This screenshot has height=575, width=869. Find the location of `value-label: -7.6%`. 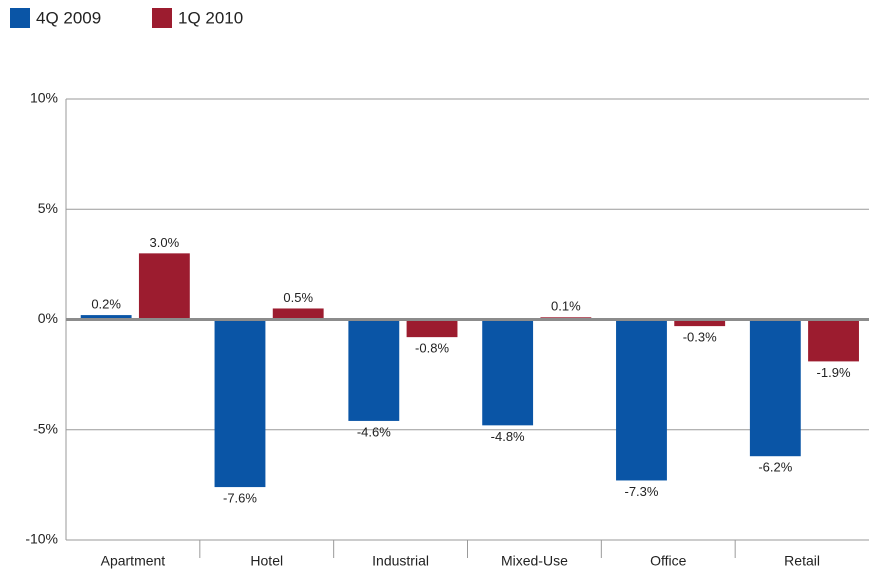

value-label: -7.6% is located at coordinates (240, 498).